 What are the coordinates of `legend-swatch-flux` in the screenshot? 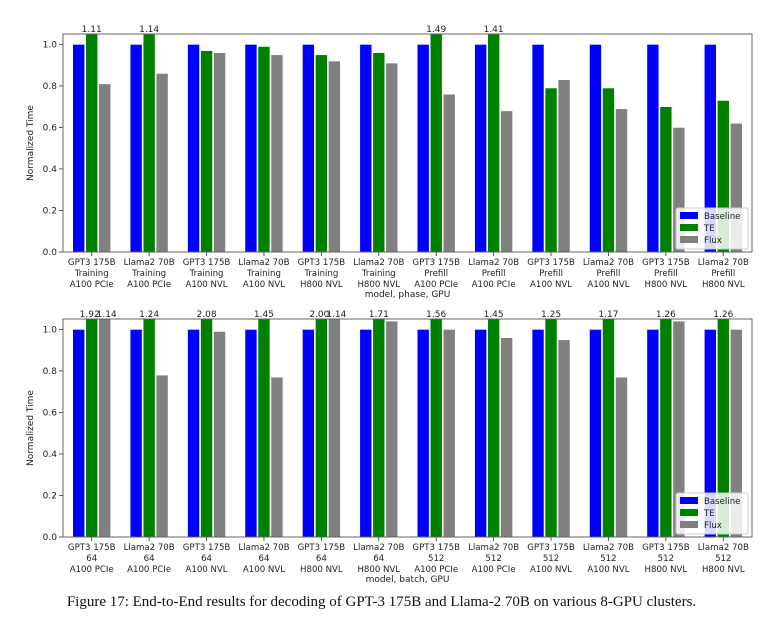 It's located at (689, 524).